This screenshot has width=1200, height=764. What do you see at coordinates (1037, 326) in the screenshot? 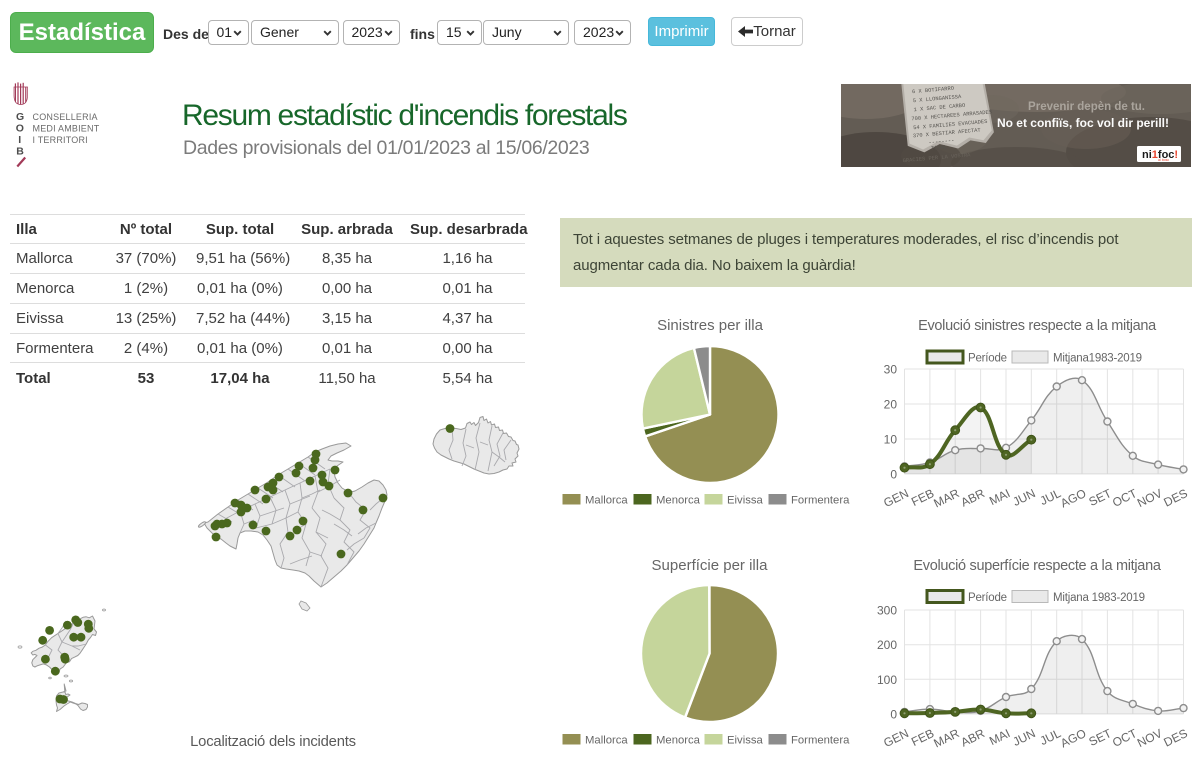
I see `svg-text:Evolució sinistres respecte a: Evolució sinistres respecte a la mitjana` at bounding box center [1037, 326].